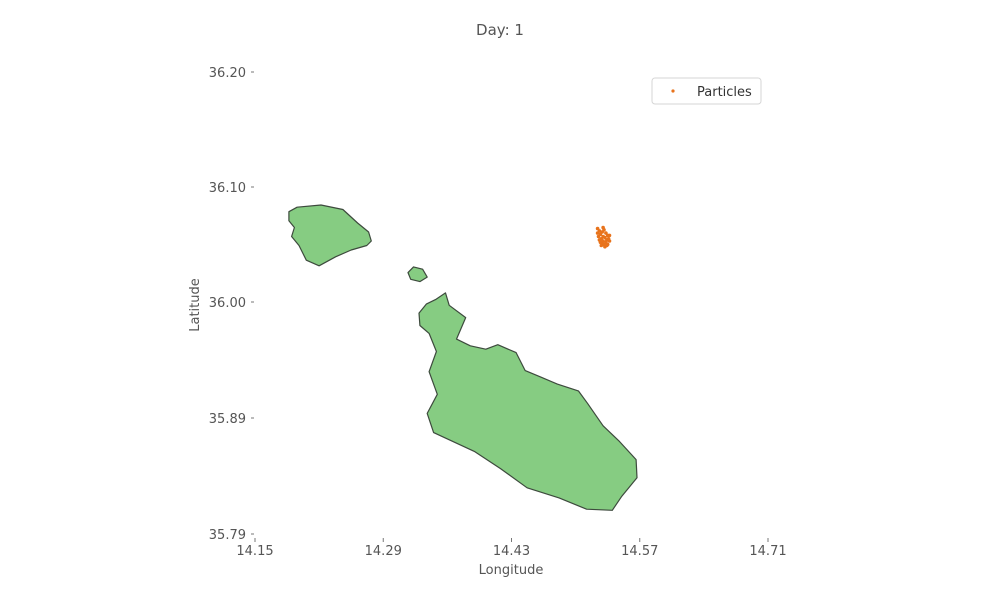  What do you see at coordinates (227, 535) in the screenshot?
I see `y-tick-label: 35.79` at bounding box center [227, 535].